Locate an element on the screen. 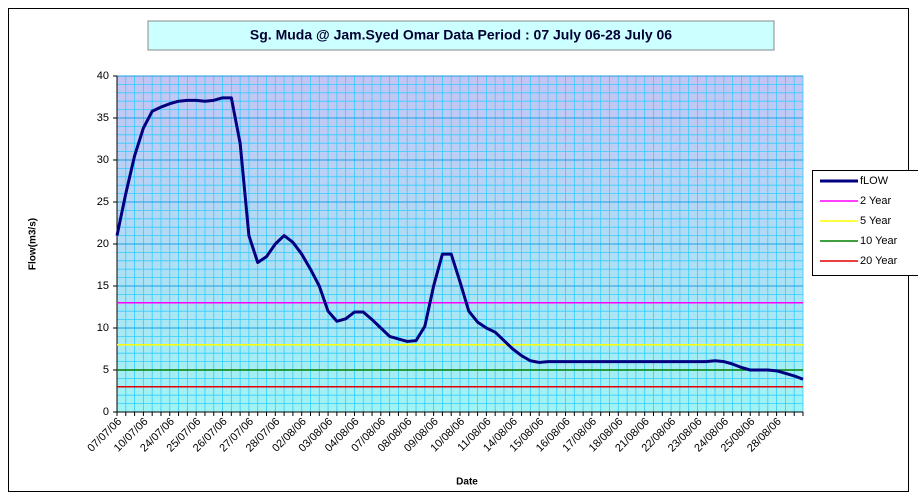  y-tick-label: 30 is located at coordinates (103, 160).